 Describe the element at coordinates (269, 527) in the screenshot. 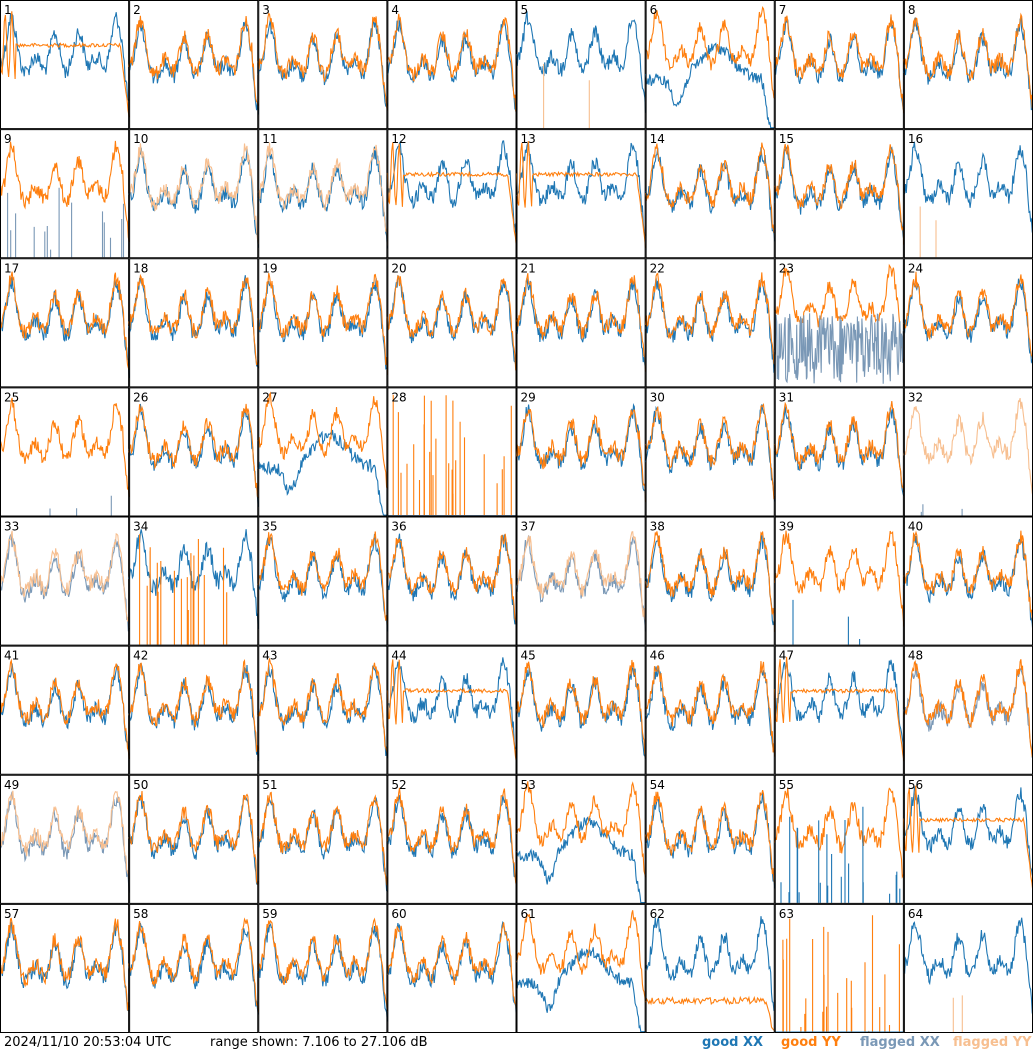

I see `panel-label-35: 35` at that location.